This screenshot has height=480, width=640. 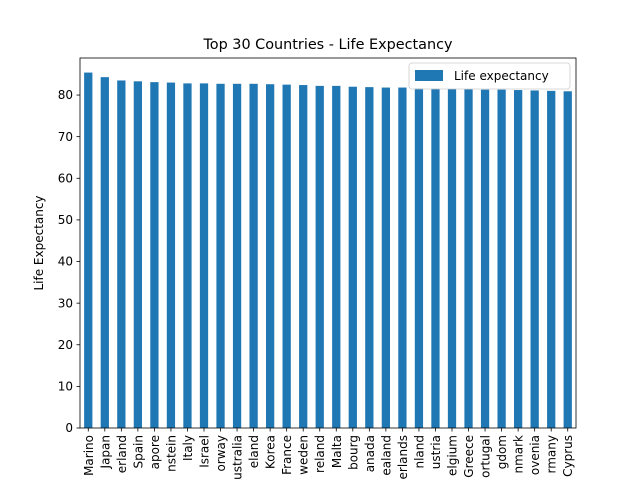 I want to click on x-tick-label: rmany, so click(x=552, y=454).